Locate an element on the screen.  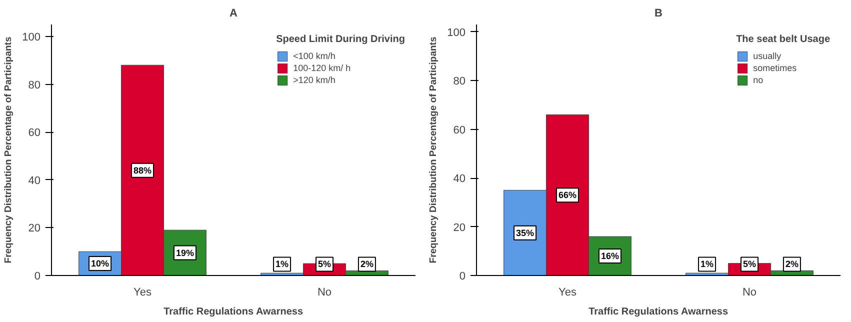
data-label: 66% is located at coordinates (567, 195).